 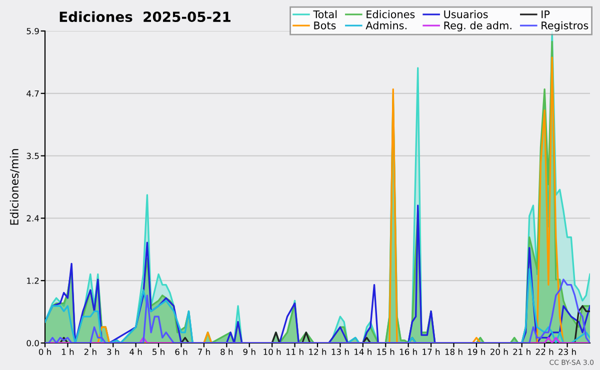 What do you see at coordinates (295, 351) in the screenshot?
I see `x-tick-label: 11 h` at bounding box center [295, 351].